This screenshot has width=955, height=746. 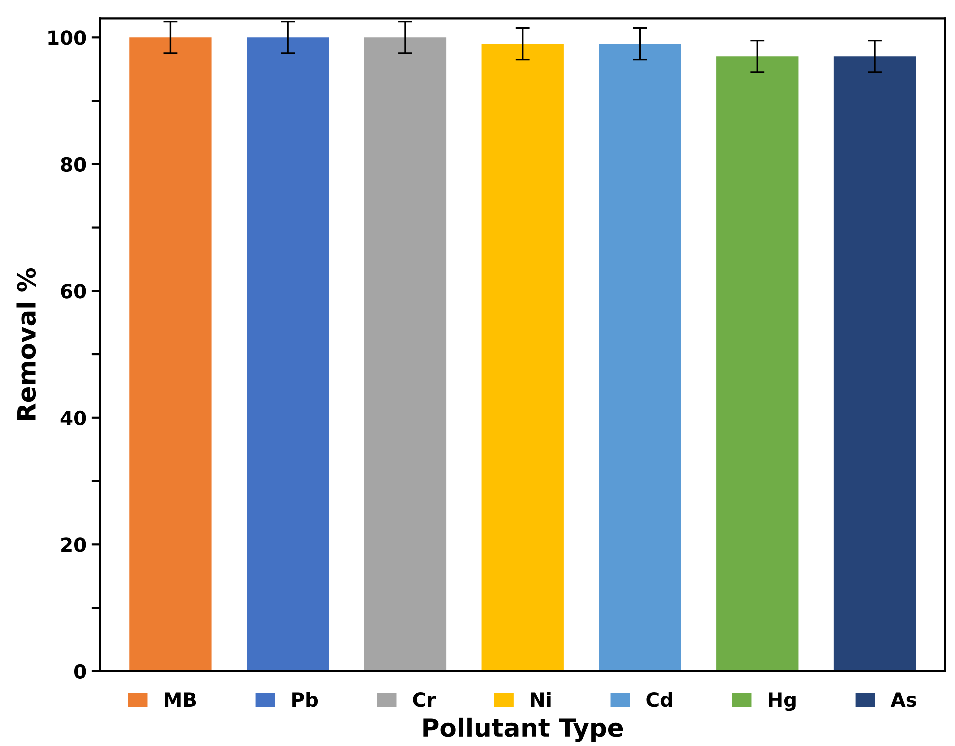 I want to click on y-tick-label: 0, so click(x=80, y=672).